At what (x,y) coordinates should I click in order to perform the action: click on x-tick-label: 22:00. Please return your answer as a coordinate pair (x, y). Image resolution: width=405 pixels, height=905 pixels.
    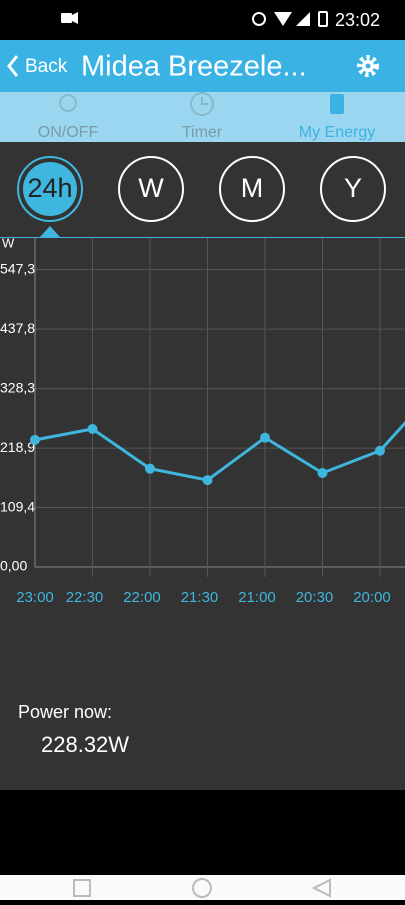
    Looking at the image, I should click on (142, 597).